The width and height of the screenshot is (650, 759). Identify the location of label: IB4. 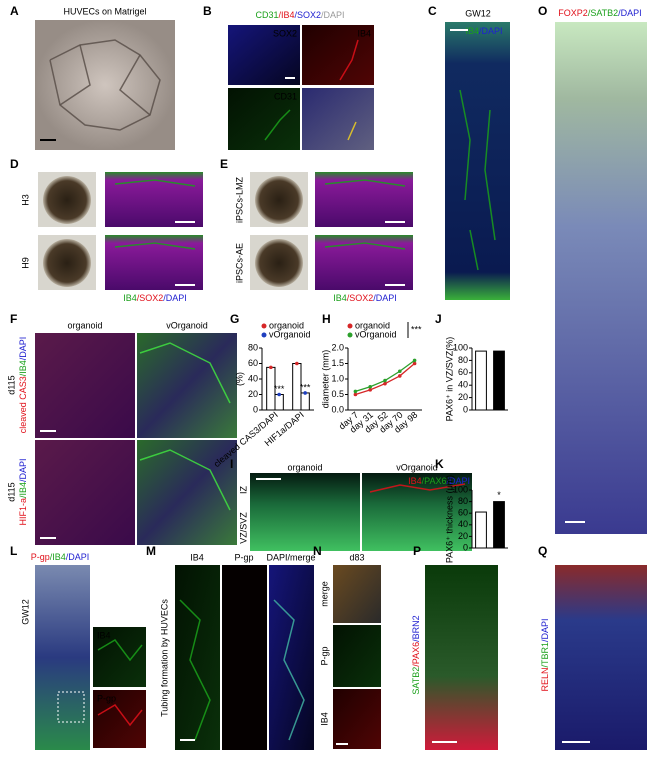
(104, 635).